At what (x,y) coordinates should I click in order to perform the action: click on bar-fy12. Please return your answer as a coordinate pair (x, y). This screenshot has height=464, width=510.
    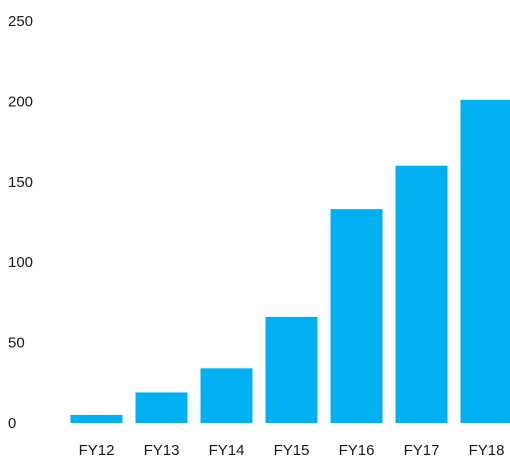
    Looking at the image, I should click on (96, 418).